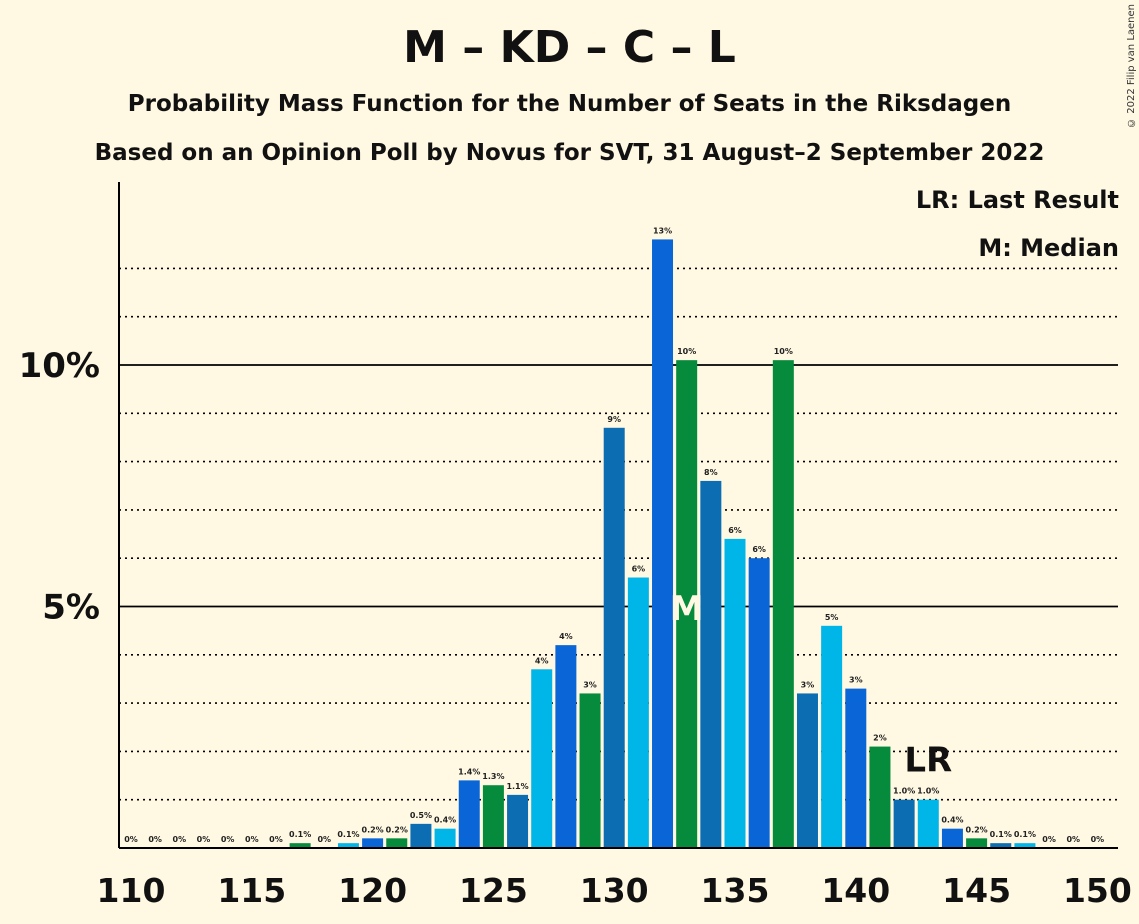 The image size is (1139, 924). What do you see at coordinates (469, 771) in the screenshot?
I see `bar-value-label: 1.4%` at bounding box center [469, 771].